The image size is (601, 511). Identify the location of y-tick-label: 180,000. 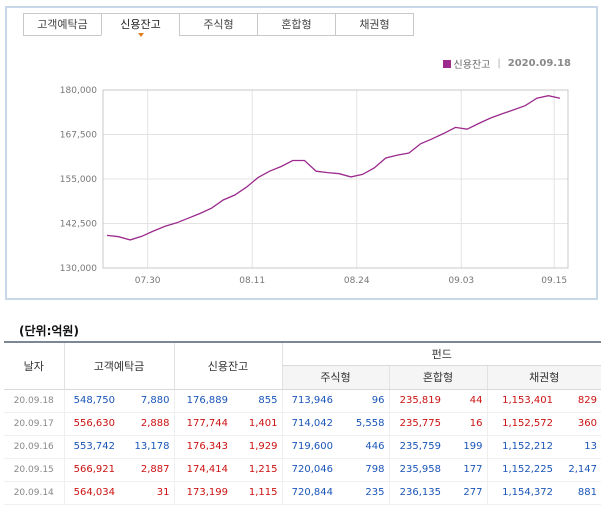
(78, 91).